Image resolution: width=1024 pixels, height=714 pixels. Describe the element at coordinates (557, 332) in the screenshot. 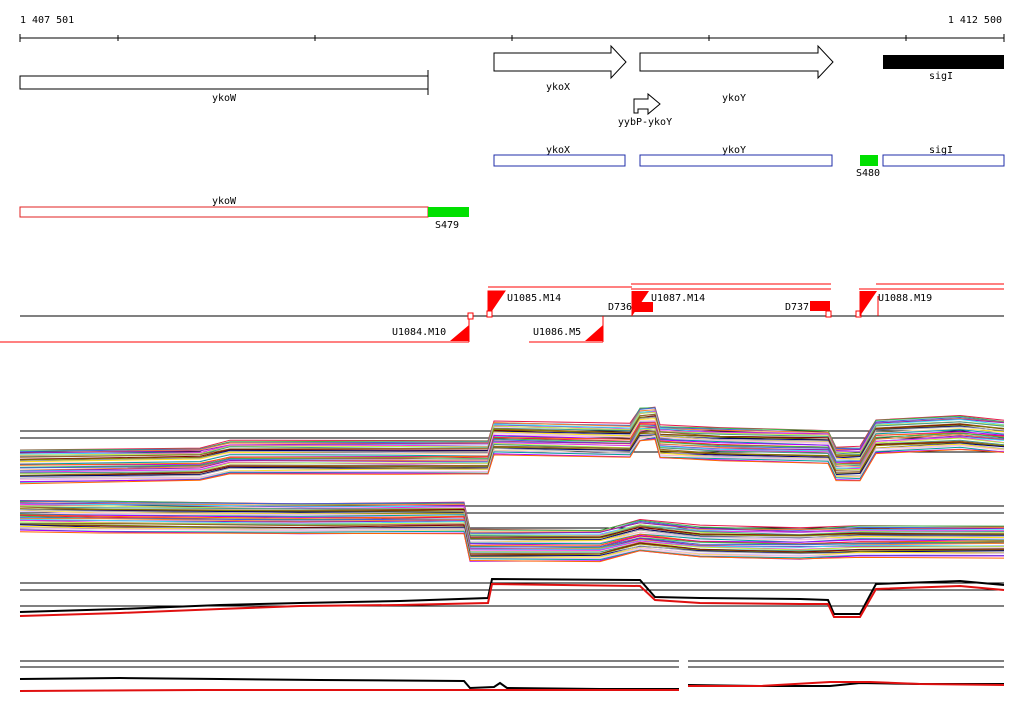

I see `probe-U1086-label: U1086.M5` at that location.